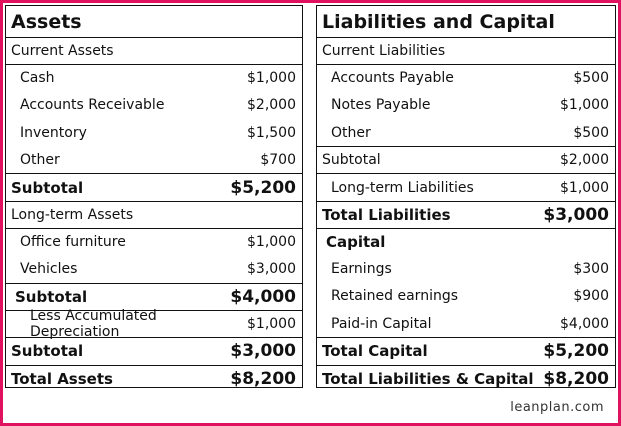 Image resolution: width=621 pixels, height=426 pixels. I want to click on panel-header: Liabilities and Capital, so click(466, 21).